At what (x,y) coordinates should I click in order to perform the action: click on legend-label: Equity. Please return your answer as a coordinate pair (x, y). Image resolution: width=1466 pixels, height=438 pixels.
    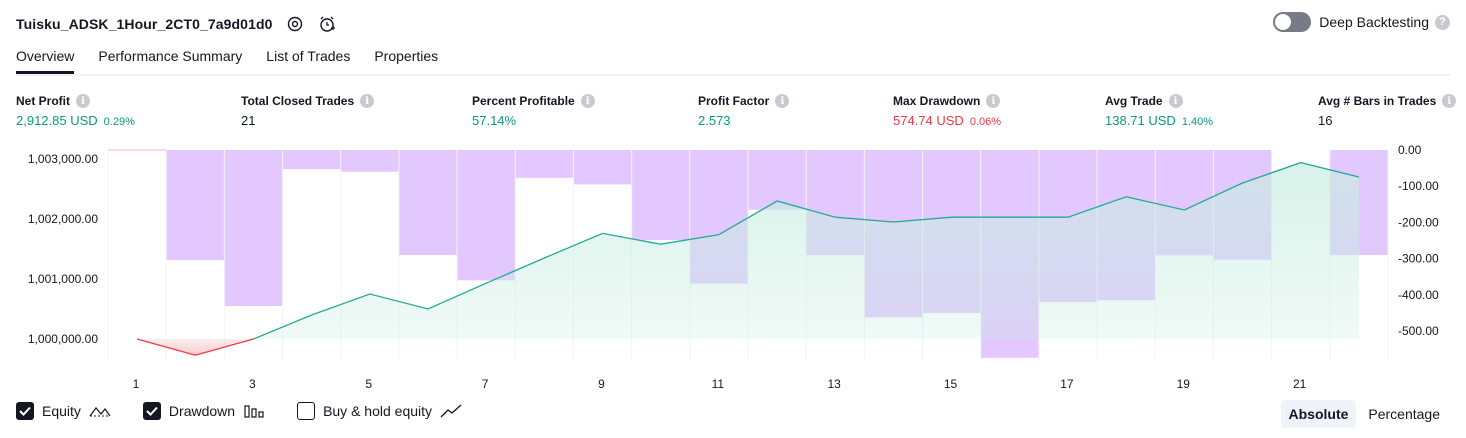
    Looking at the image, I should click on (61, 411).